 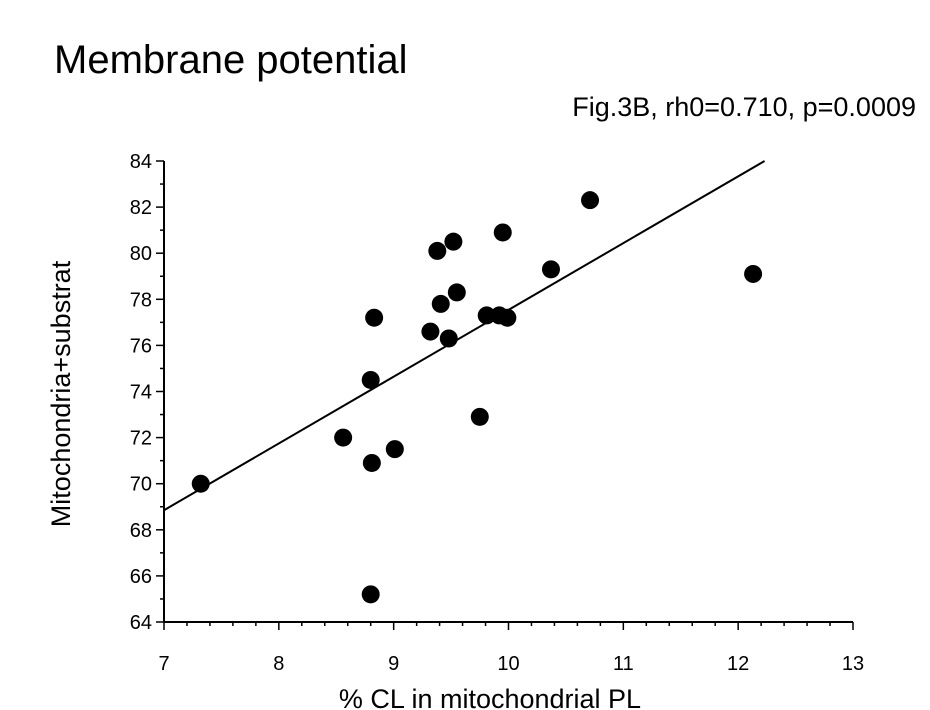 What do you see at coordinates (393, 664) in the screenshot?
I see `x-tick-label: 9` at bounding box center [393, 664].